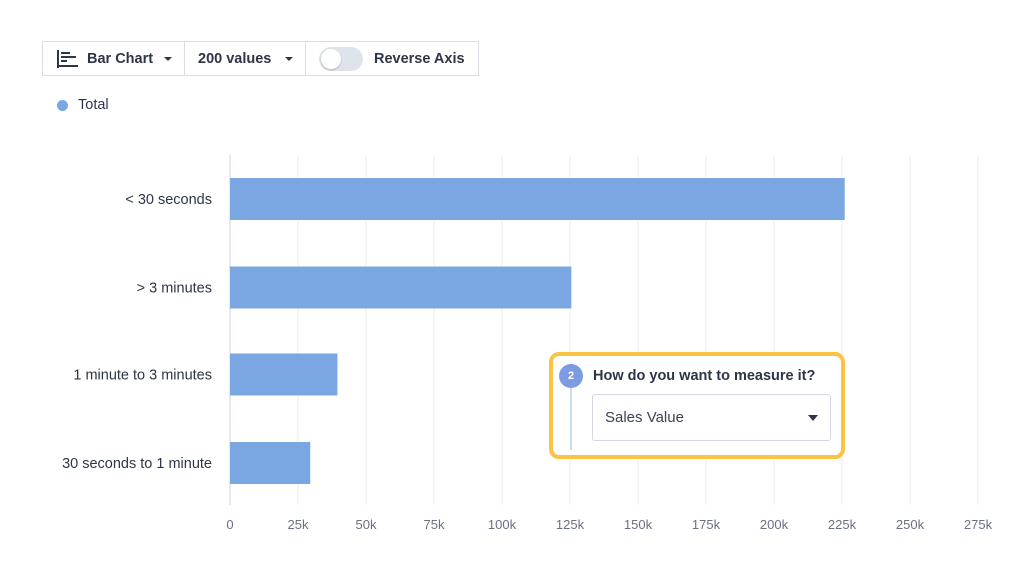 The width and height of the screenshot is (1024, 569). I want to click on x-tick-label: 175k, so click(706, 524).